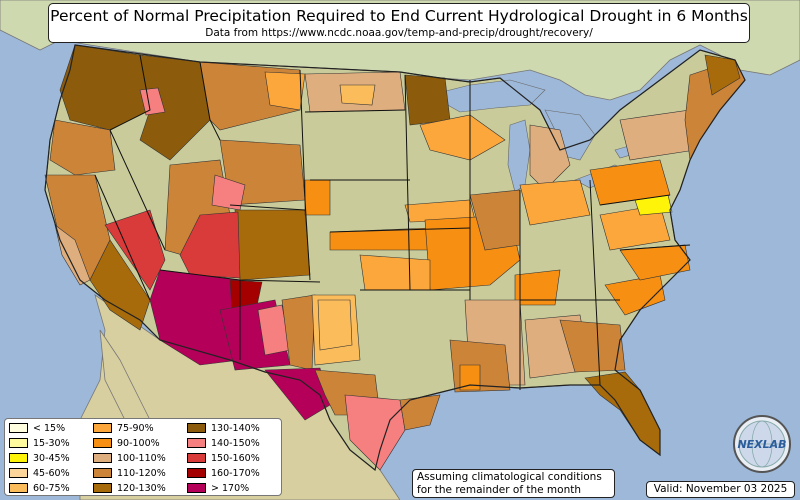  I want to click on region-idaho-pink, so click(152, 101).